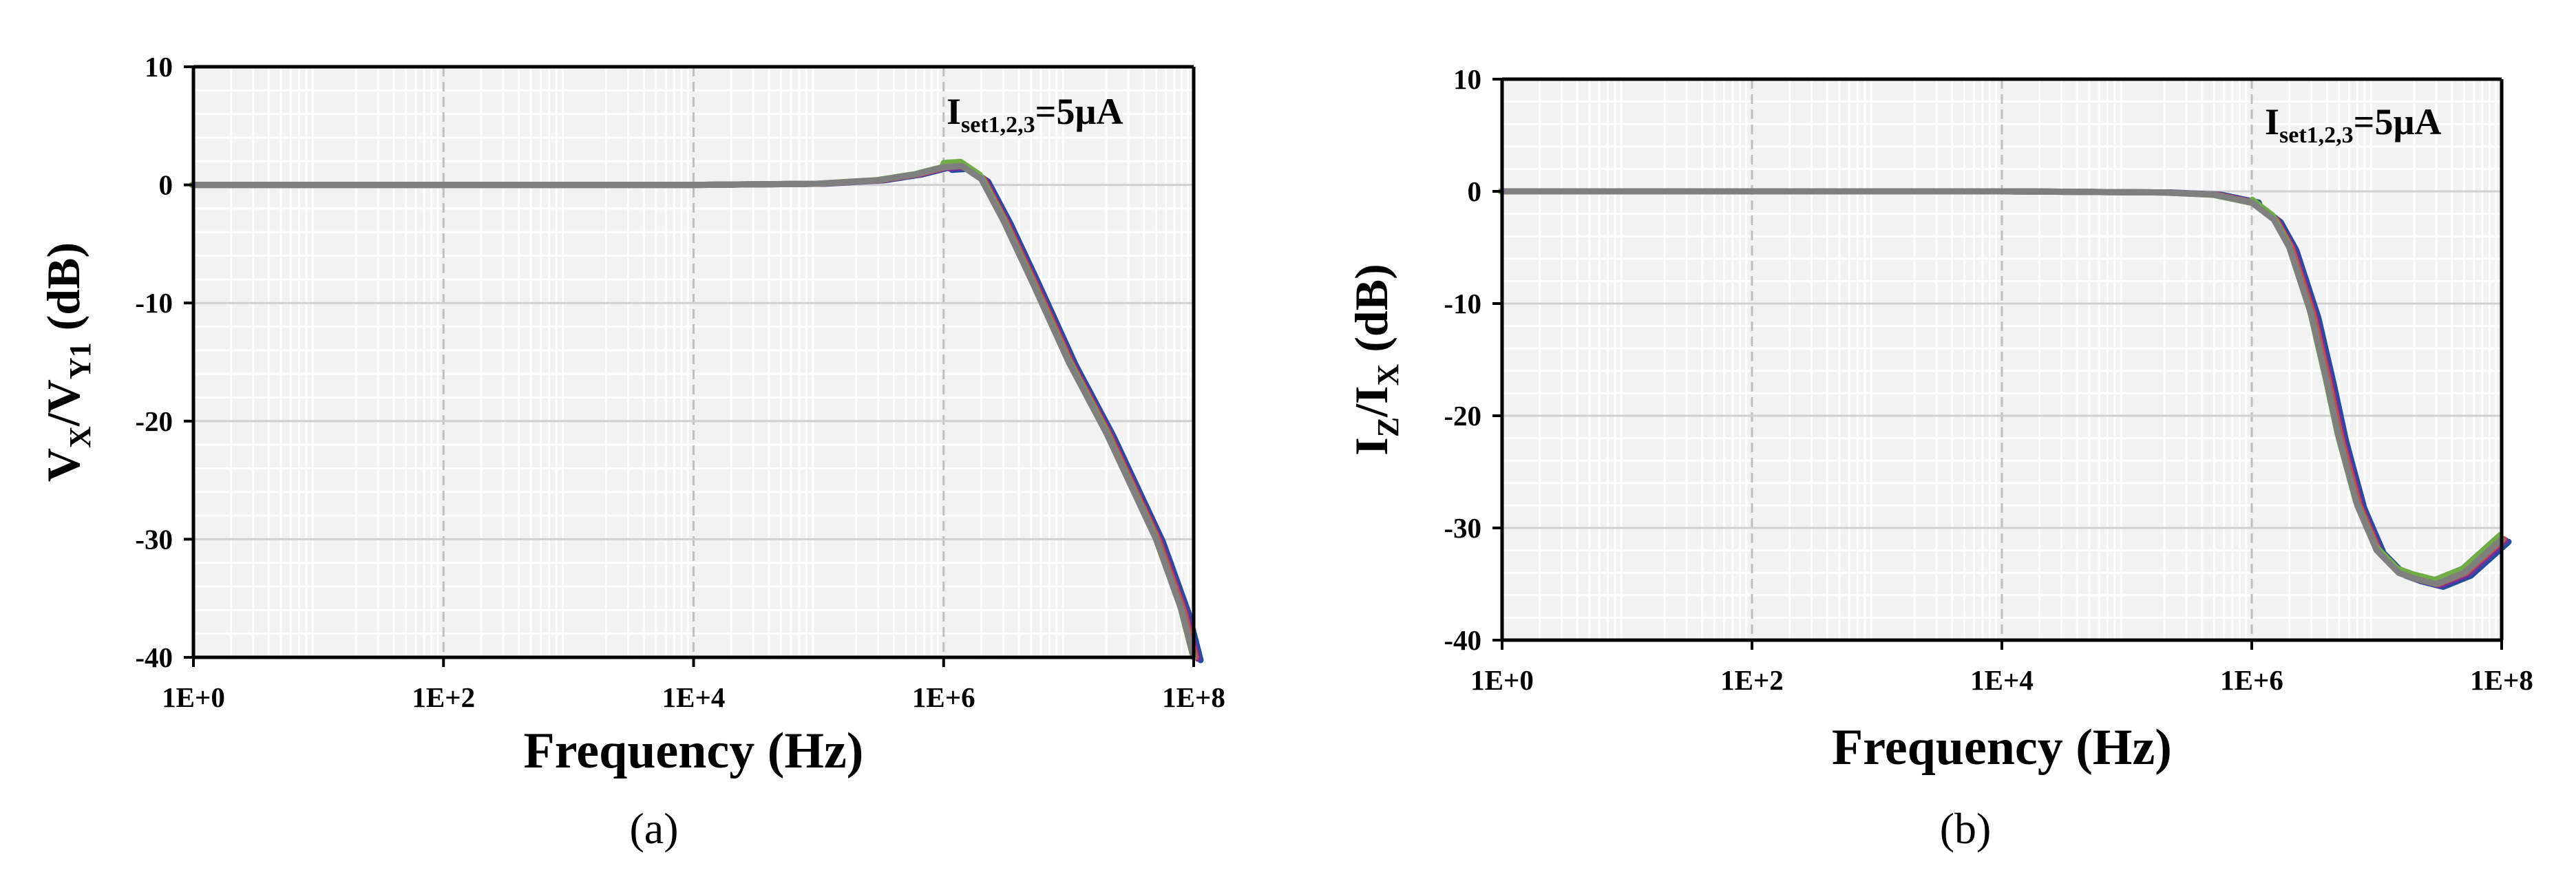 The height and width of the screenshot is (890, 2576). I want to click on y-axis-title-part: V, so click(63, 465).